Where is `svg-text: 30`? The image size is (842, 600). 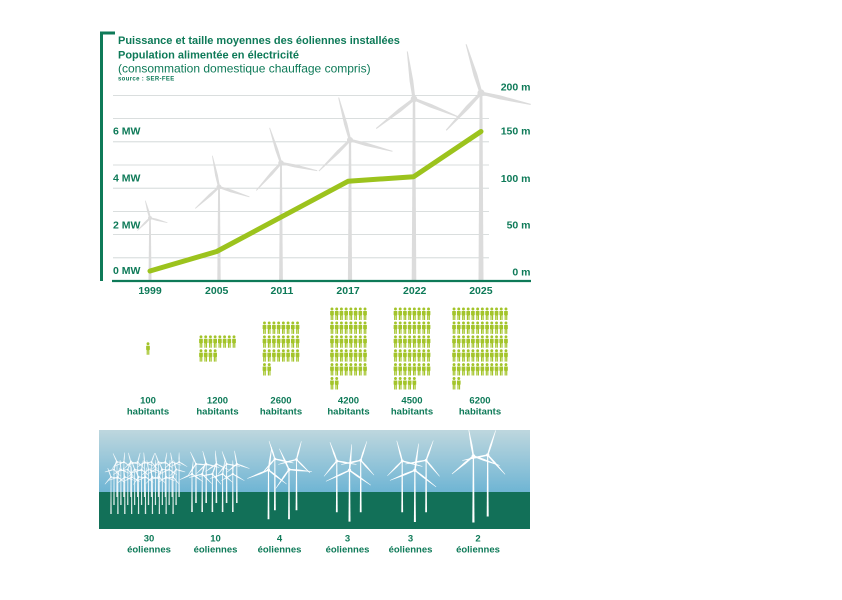
svg-text: 30 is located at coordinates (149, 538).